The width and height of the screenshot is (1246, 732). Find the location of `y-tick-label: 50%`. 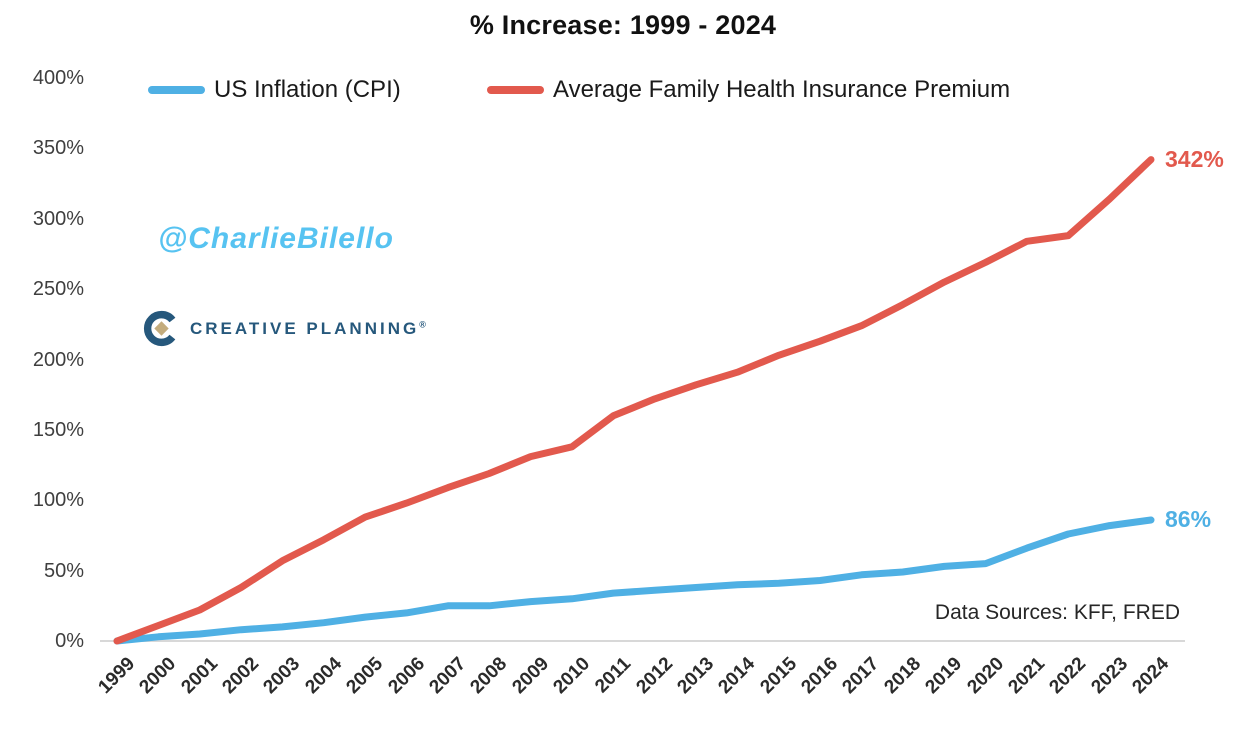

y-tick-label: 50% is located at coordinates (63, 570).